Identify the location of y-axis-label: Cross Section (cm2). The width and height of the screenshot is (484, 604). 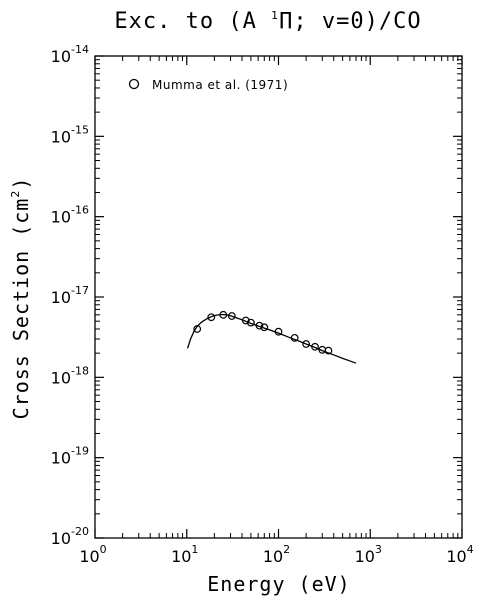
(21, 298).